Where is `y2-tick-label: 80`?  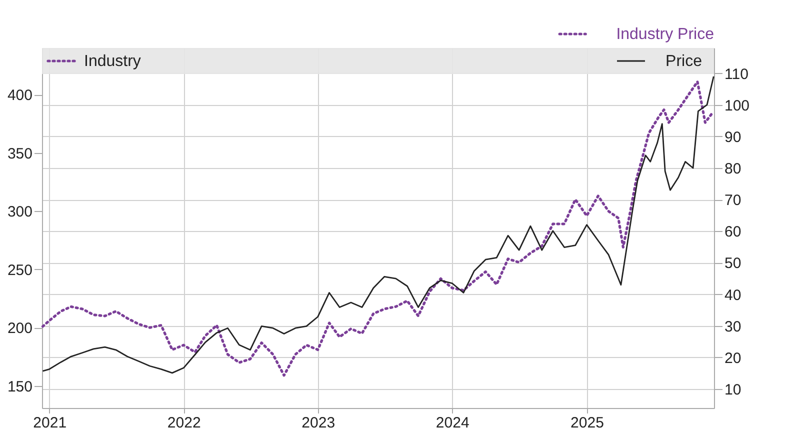
y2-tick-label: 80 is located at coordinates (733, 169).